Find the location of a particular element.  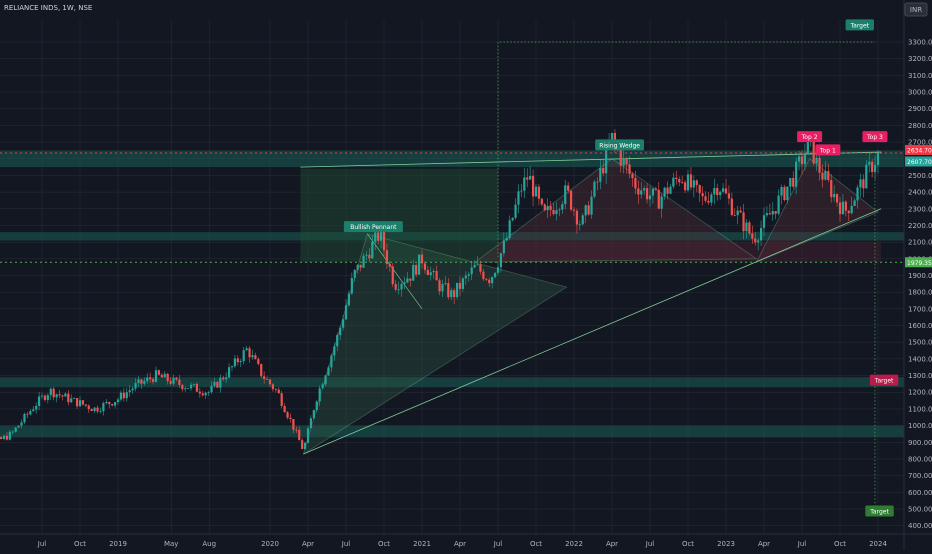

annotation-label: Top 2 is located at coordinates (810, 137).